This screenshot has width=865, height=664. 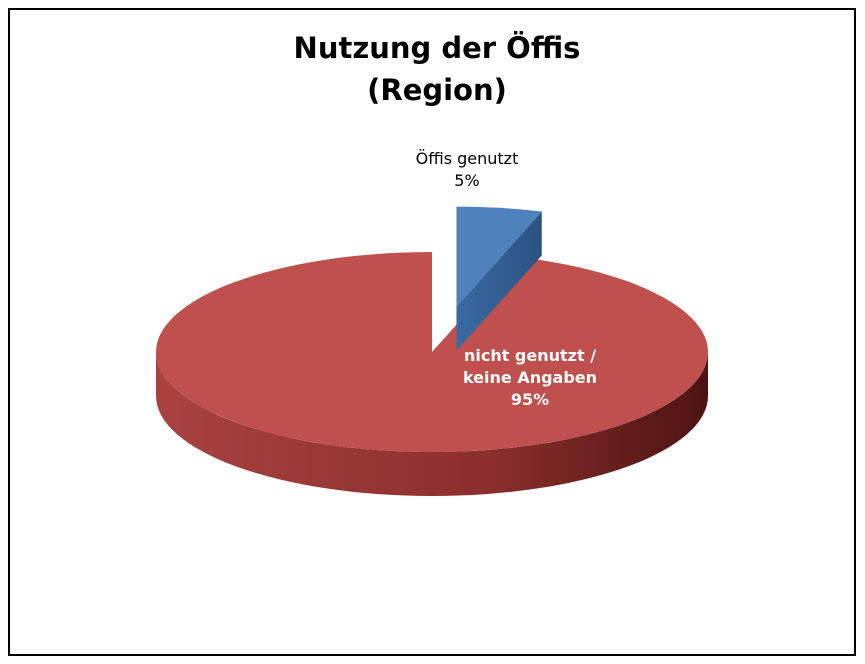 What do you see at coordinates (467, 158) in the screenshot?
I see `label-text: Öffis genutzt` at bounding box center [467, 158].